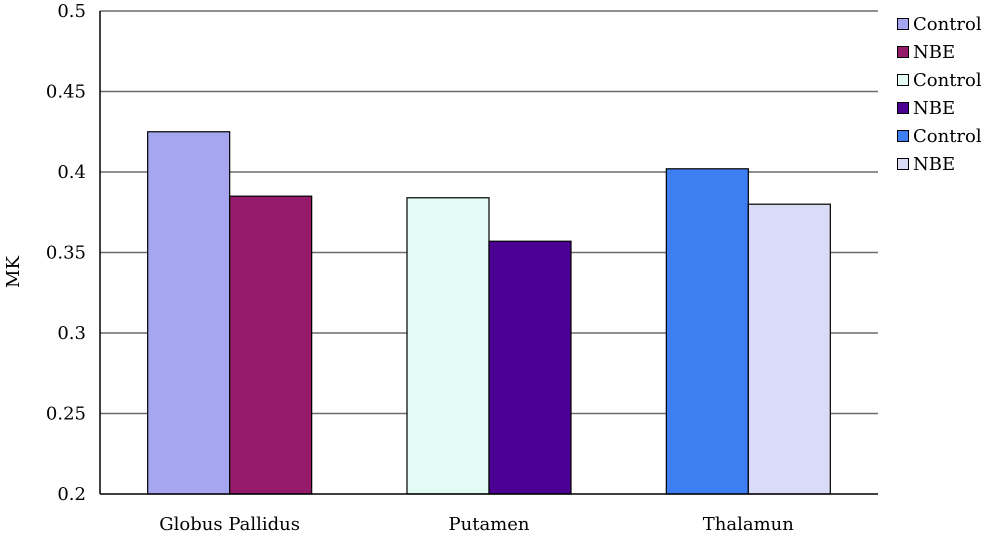 The height and width of the screenshot is (550, 1000). I want to click on x-category-label: Putamen, so click(489, 524).